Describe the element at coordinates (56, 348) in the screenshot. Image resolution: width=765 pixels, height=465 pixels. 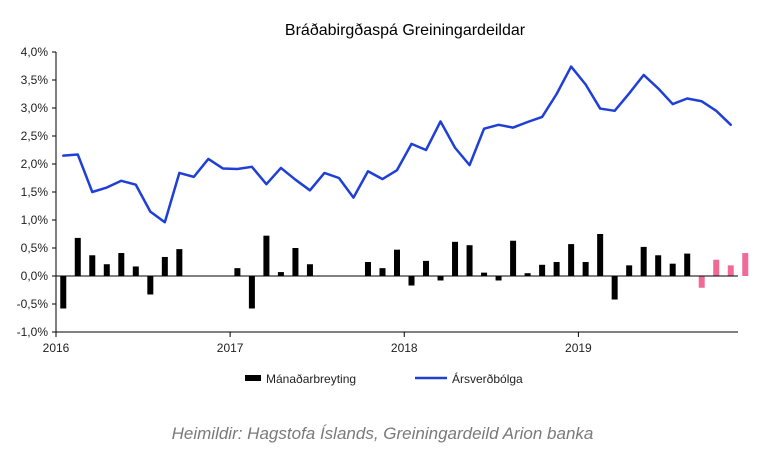
I see `x-tick-label: 2016` at that location.